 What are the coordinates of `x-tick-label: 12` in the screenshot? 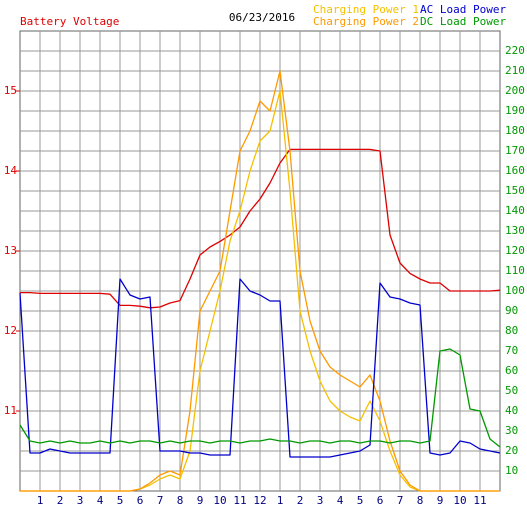 It's located at (259, 500).